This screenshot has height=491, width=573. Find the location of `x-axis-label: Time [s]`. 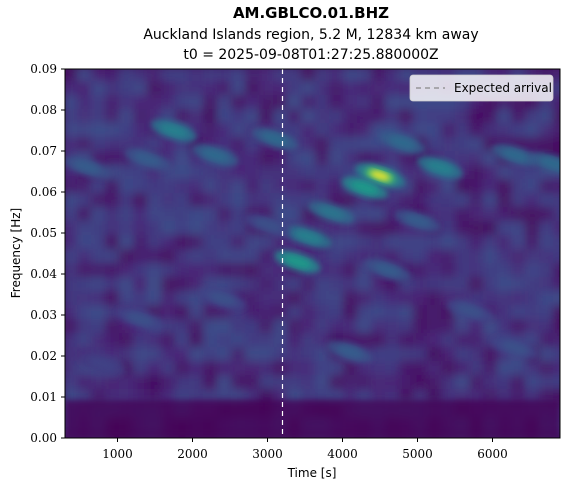

x-axis-label: Time [s] is located at coordinates (312, 473).